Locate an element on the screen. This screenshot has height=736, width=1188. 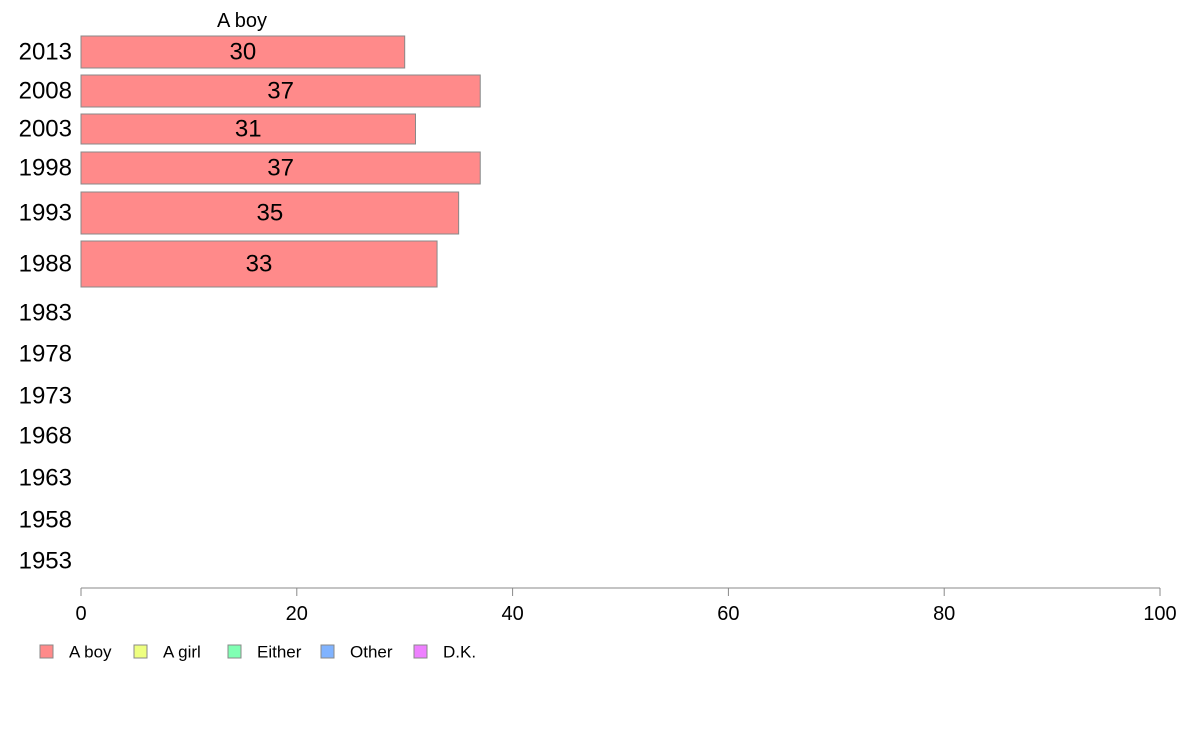
x-tick-label: 100 is located at coordinates (1159, 614).